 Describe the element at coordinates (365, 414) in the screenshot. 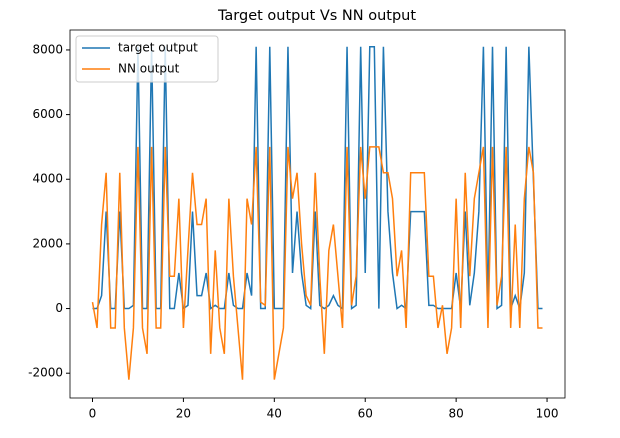

I see `x-tick-label: 60` at that location.